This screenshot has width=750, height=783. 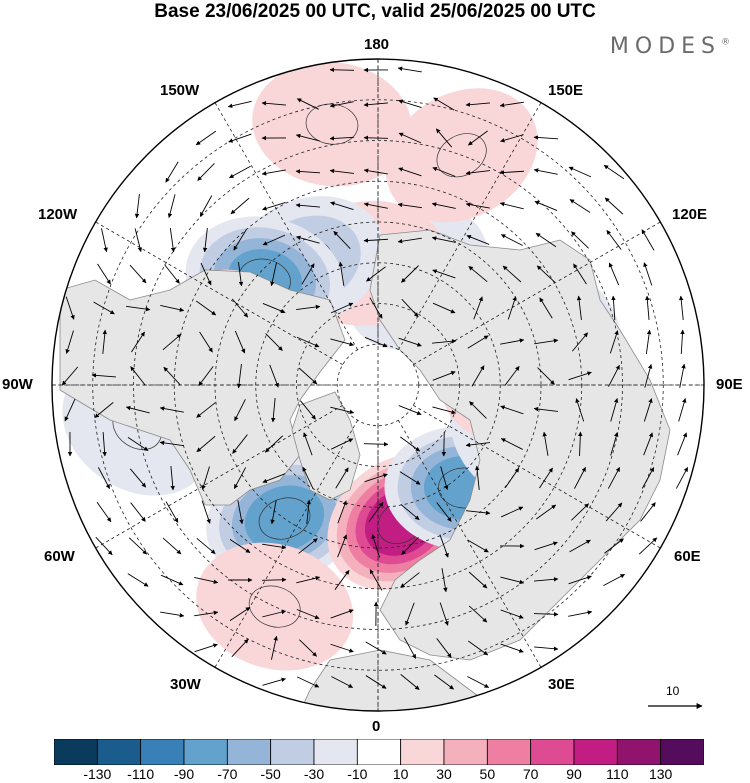 What do you see at coordinates (227, 774) in the screenshot?
I see `colorbar-tick-label: -70` at bounding box center [227, 774].